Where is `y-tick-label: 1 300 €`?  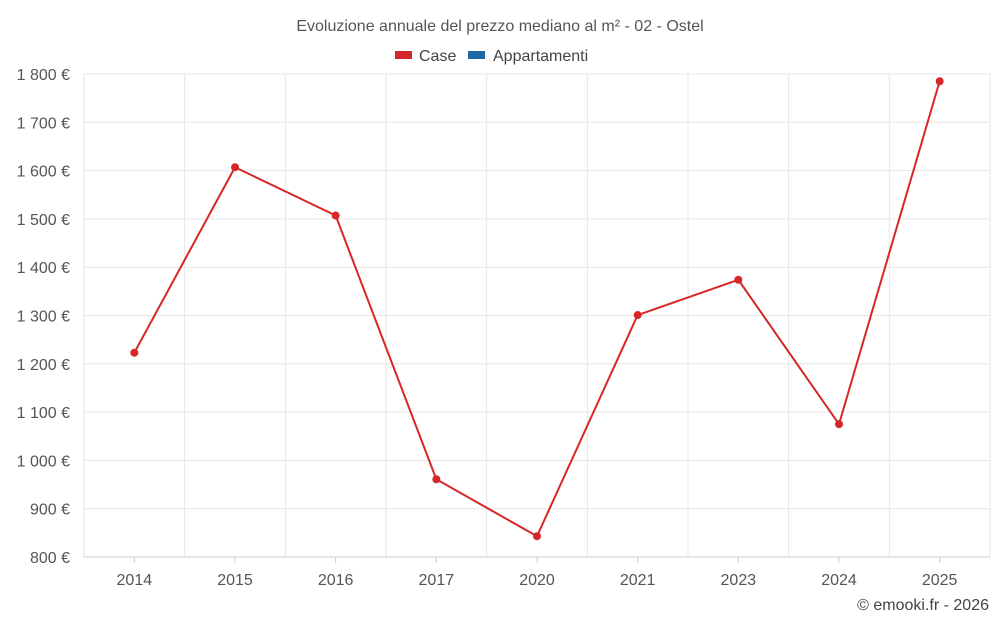
y-tick-label: 1 300 € is located at coordinates (43, 317).